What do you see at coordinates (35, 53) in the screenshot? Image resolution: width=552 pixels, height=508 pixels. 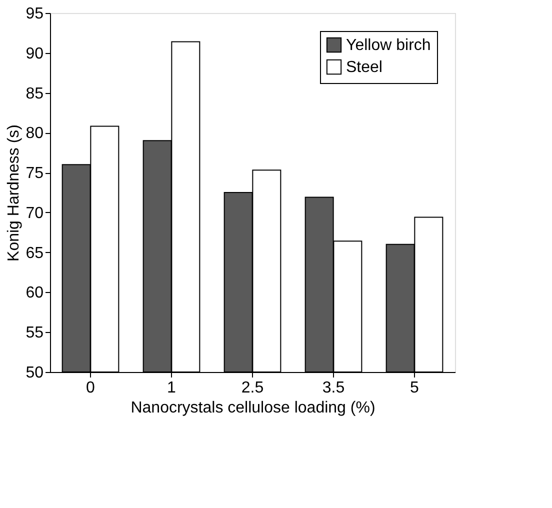 I see `y-tick-label: 90` at bounding box center [35, 53].